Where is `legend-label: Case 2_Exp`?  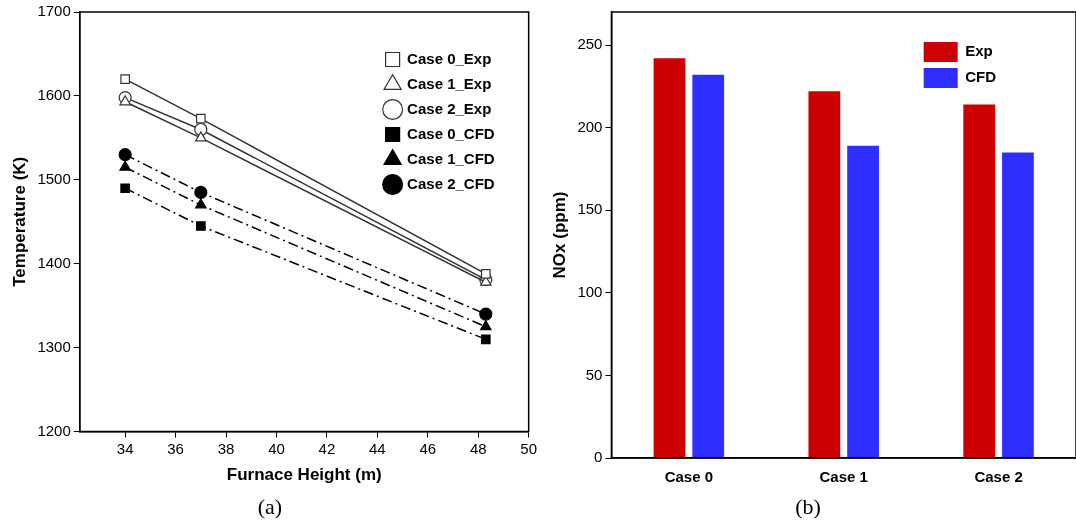
legend-label: Case 2_Exp is located at coordinates (449, 108).